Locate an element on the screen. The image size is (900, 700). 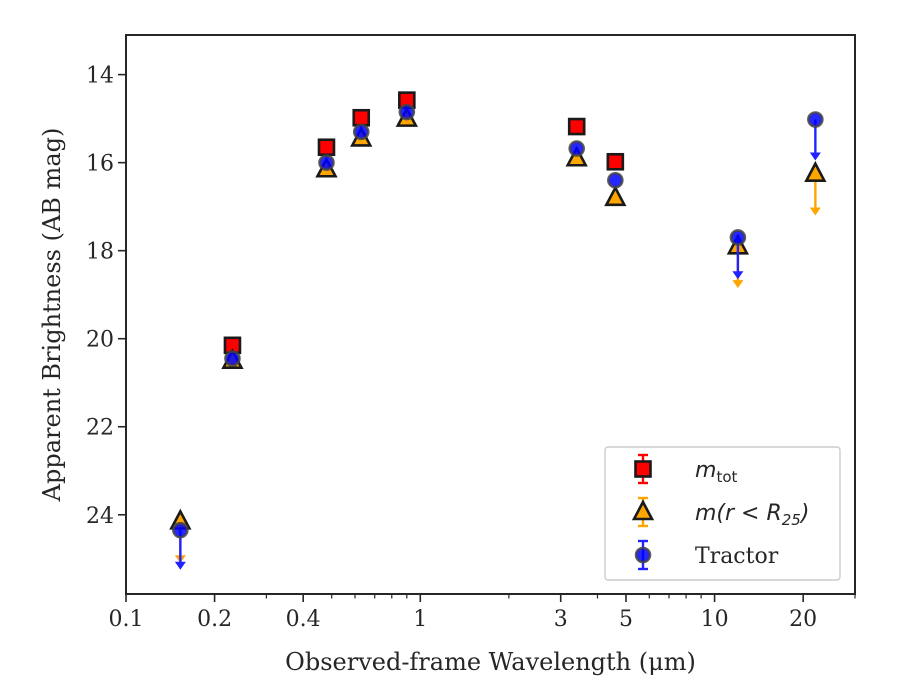
y-tick-label: 14 is located at coordinates (100, 76).